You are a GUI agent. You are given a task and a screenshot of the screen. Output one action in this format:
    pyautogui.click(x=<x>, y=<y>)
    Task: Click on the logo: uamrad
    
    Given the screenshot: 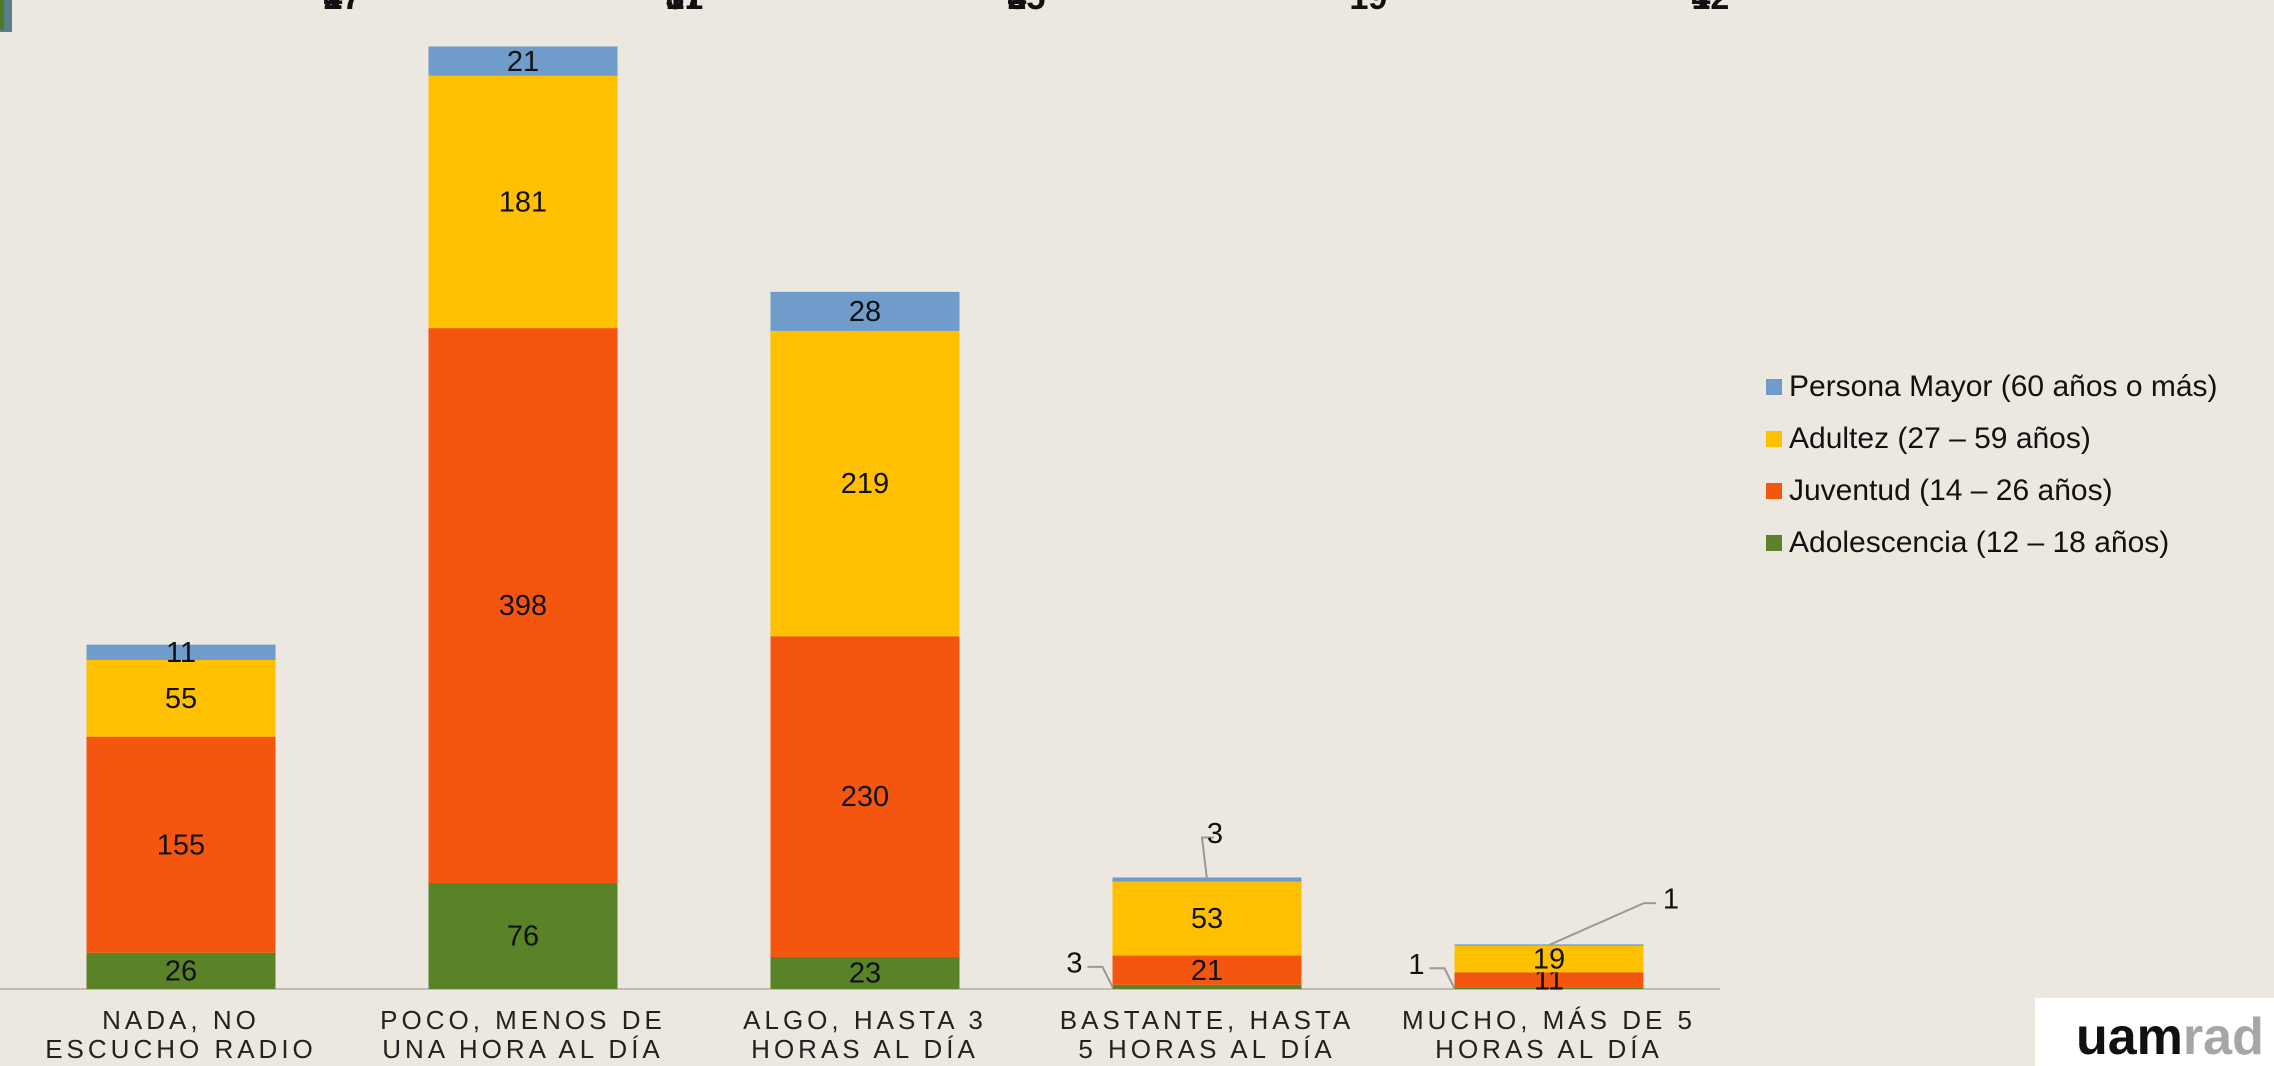 What is the action you would take?
    pyautogui.click(x=2170, y=1037)
    